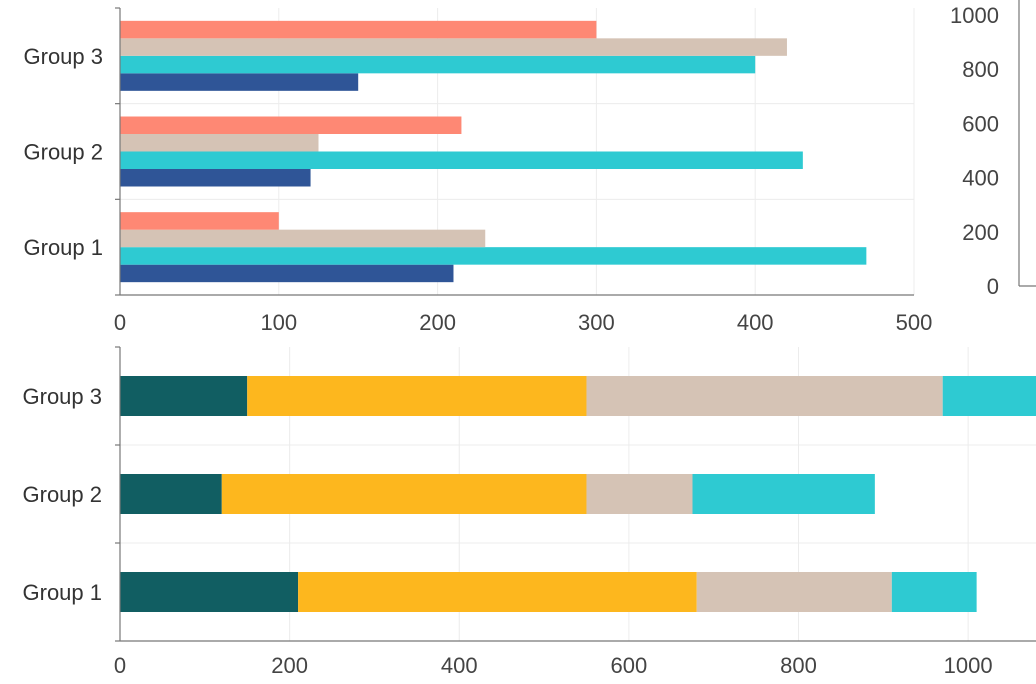  Describe the element at coordinates (968, 665) in the screenshot. I see `chart3-x-tick-label-1000: 1000` at that location.